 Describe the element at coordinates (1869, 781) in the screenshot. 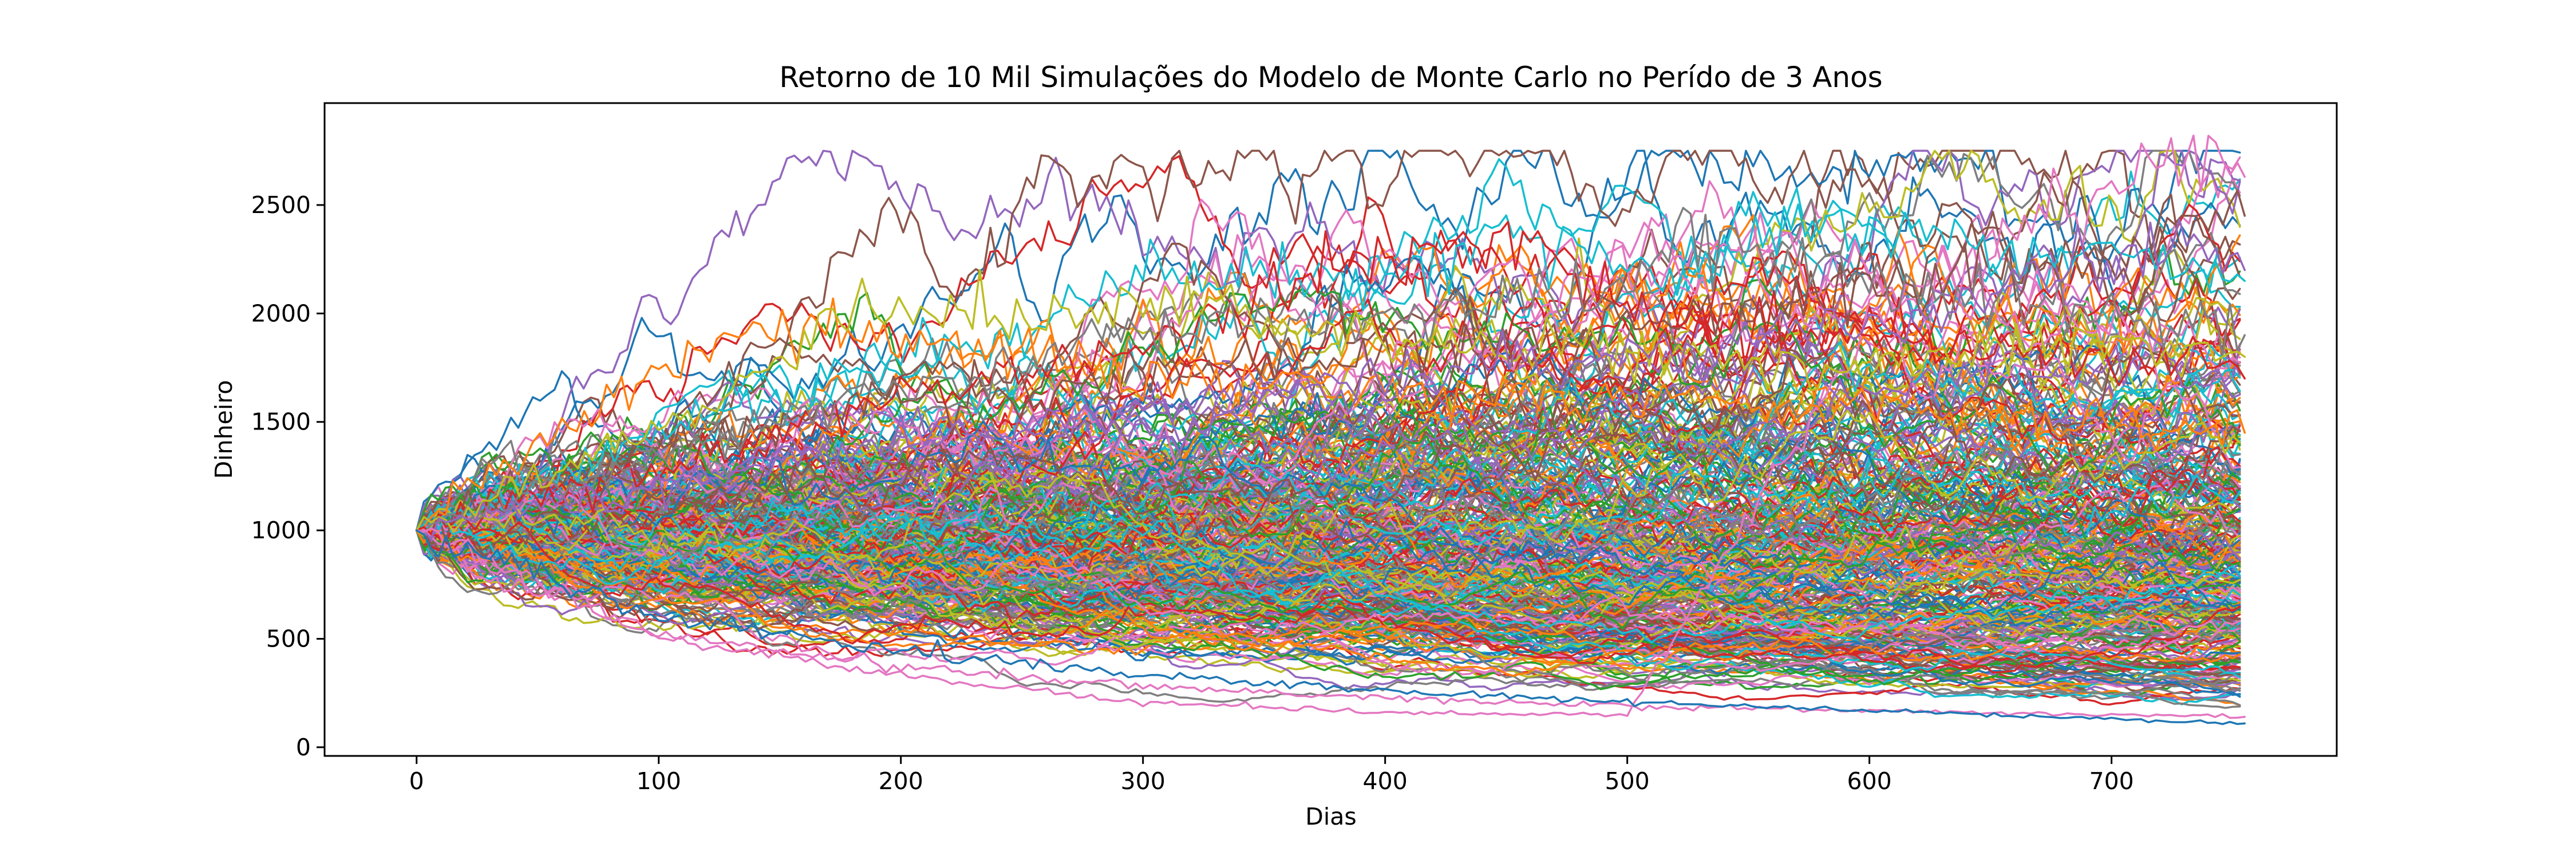

I see `x-tick-label: 600` at that location.